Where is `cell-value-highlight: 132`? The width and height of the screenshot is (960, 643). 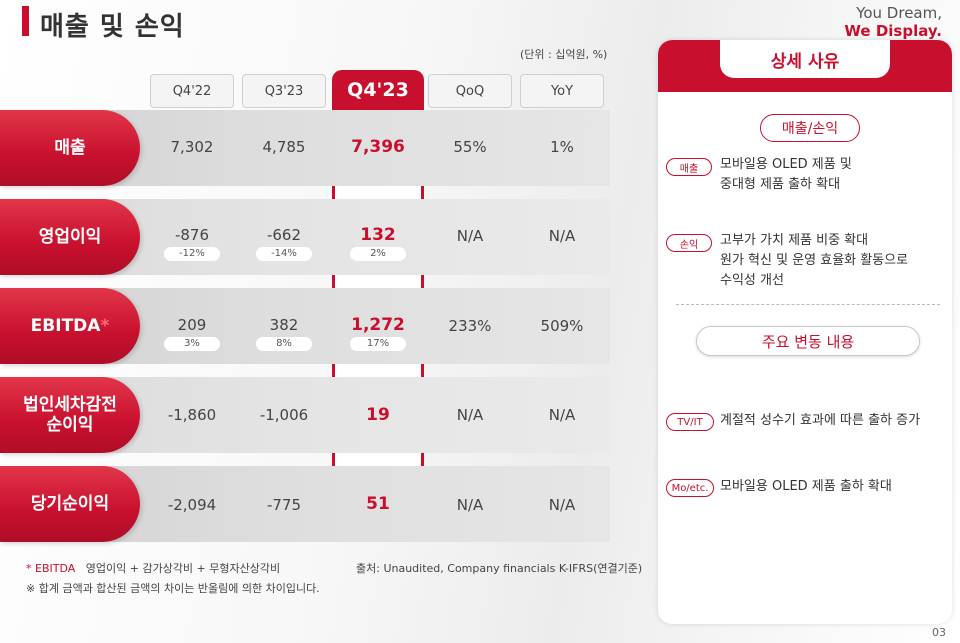
cell-value-highlight: 132 is located at coordinates (378, 235).